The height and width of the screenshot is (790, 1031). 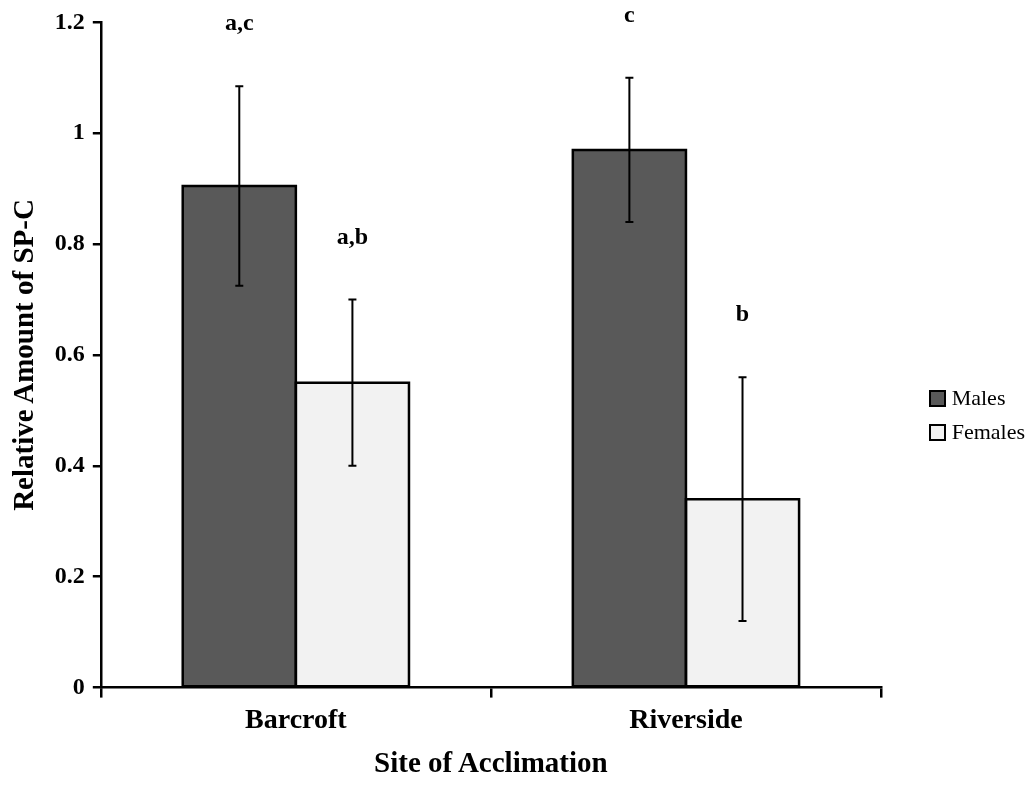 I want to click on y-tick-label: 1, so click(x=78, y=131).